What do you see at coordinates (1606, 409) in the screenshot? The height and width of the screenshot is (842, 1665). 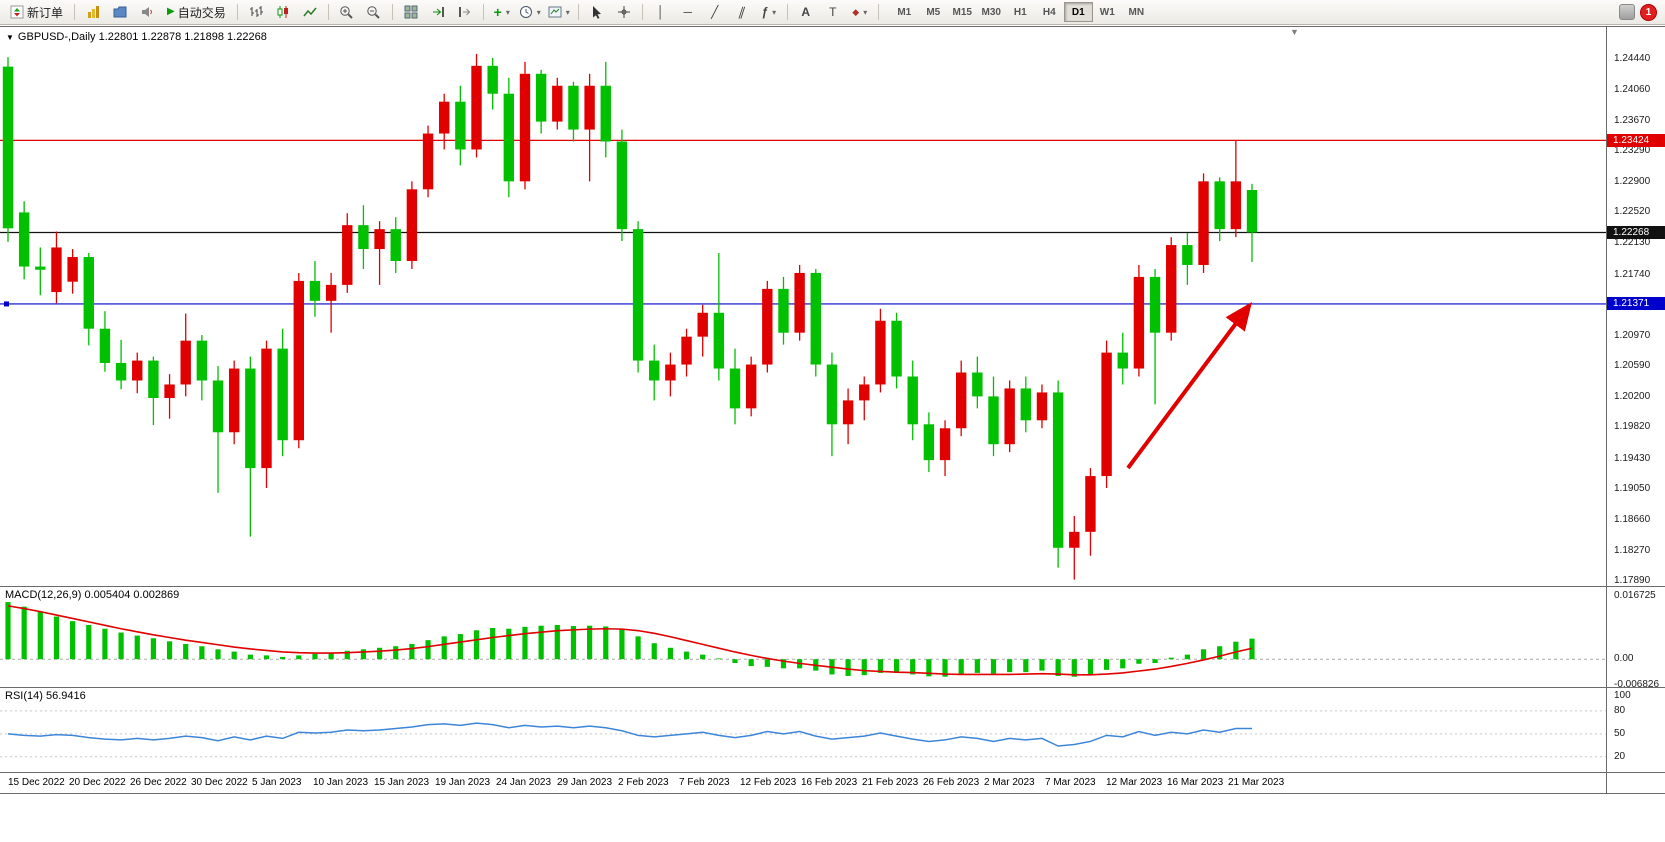 I see `price-axis-separator` at bounding box center [1606, 409].